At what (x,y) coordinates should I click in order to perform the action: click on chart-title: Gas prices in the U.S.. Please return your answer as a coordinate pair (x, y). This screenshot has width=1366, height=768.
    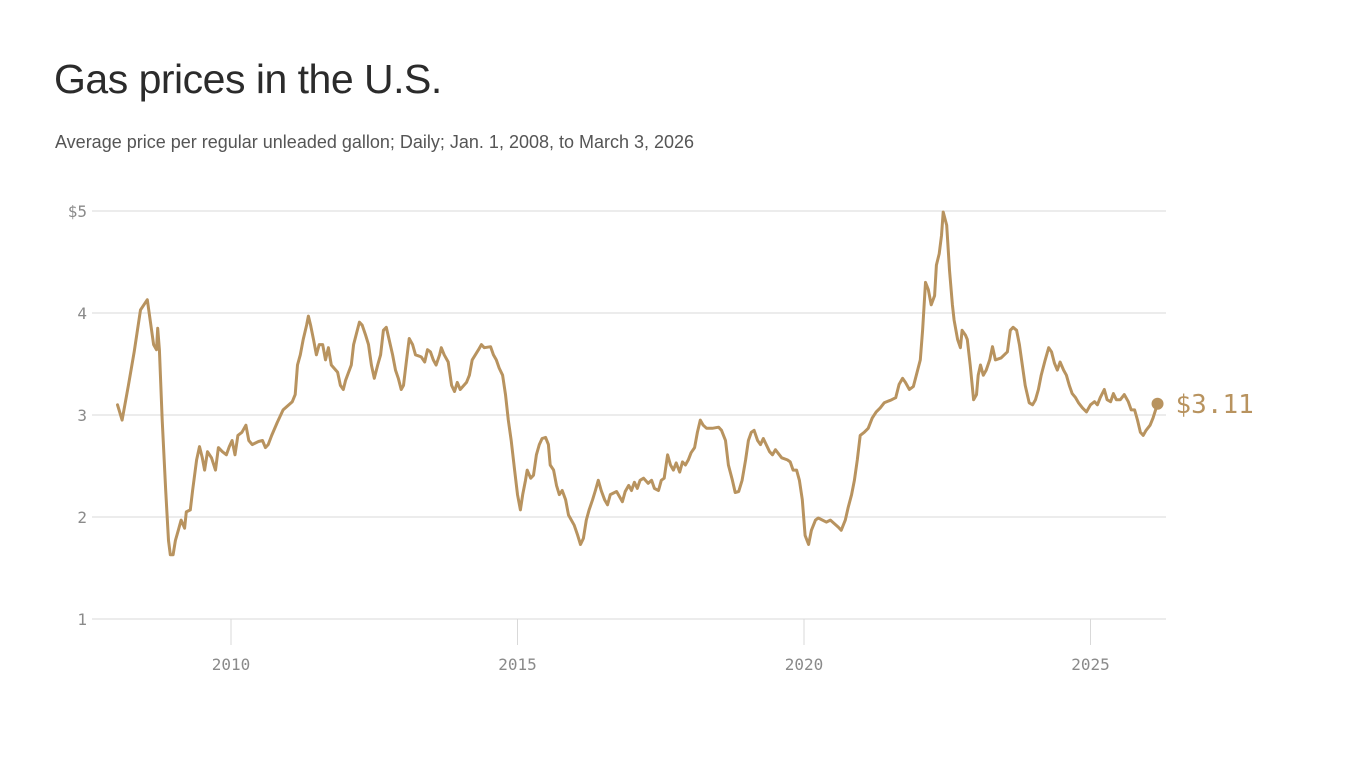
    Looking at the image, I should click on (248, 79).